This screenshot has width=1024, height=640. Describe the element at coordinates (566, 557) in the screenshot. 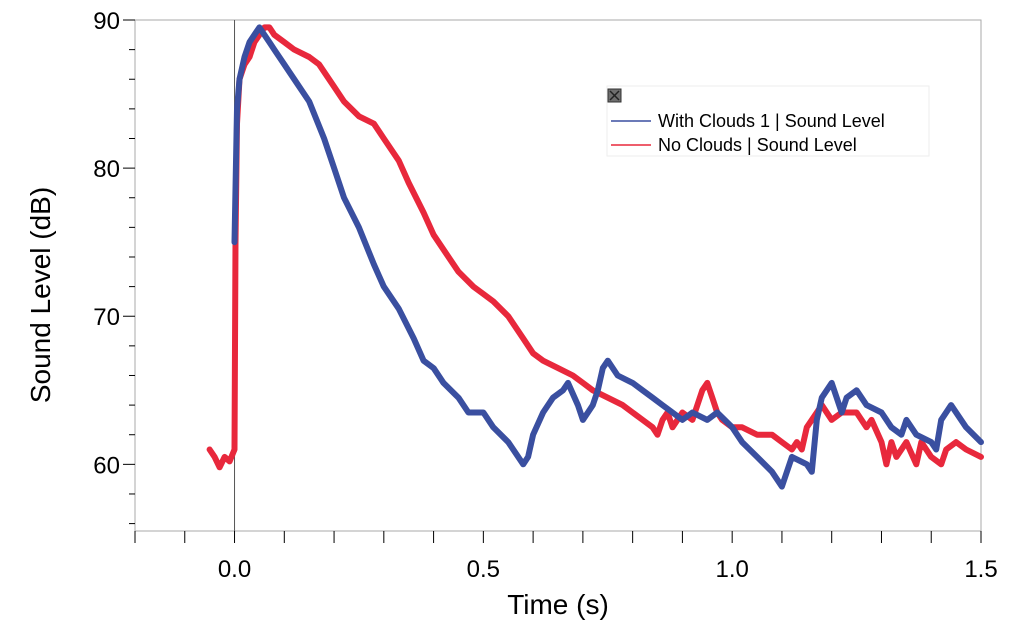

I see `x-axis-ticks: 0.0 0.5 1.0 1.5` at that location.